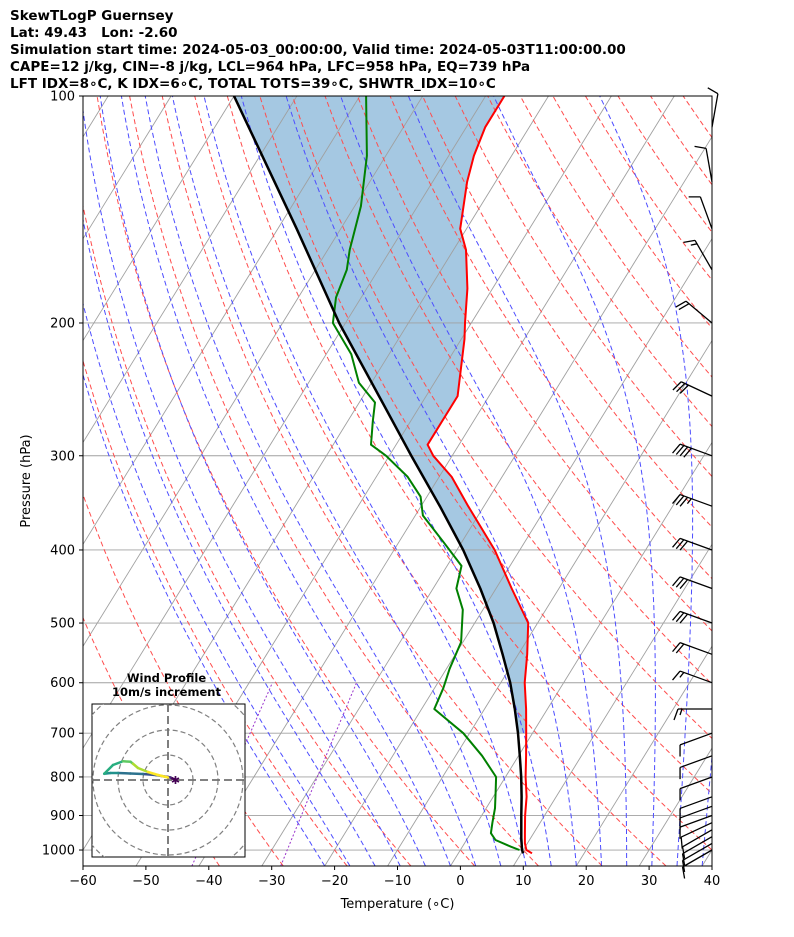  Describe the element at coordinates (62, 97) in the screenshot. I see `y-tick-label: 100` at that location.